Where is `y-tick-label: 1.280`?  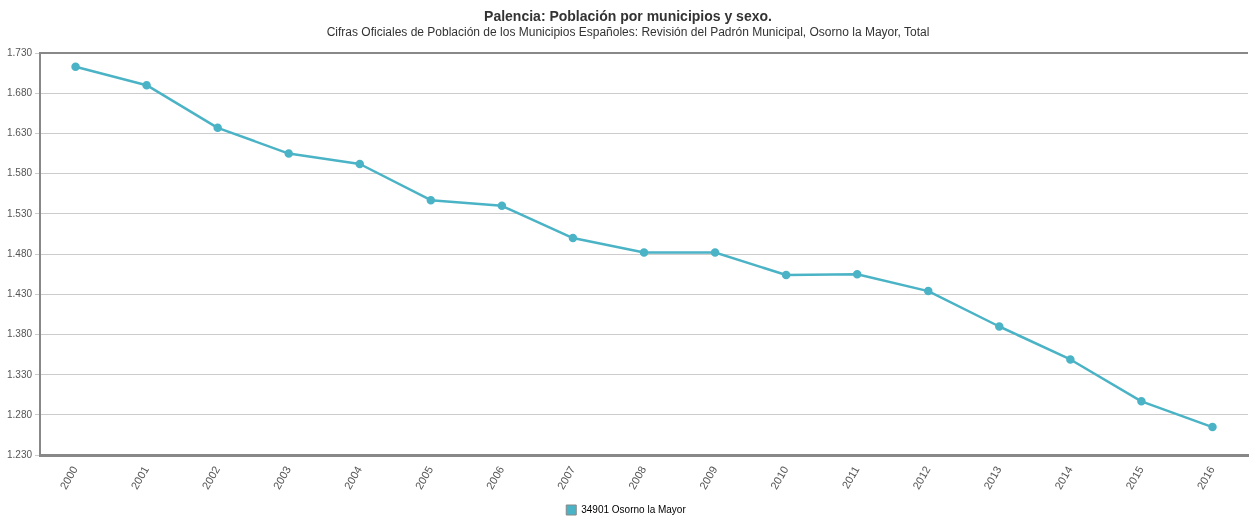
y-tick-label: 1.280 is located at coordinates (19, 414).